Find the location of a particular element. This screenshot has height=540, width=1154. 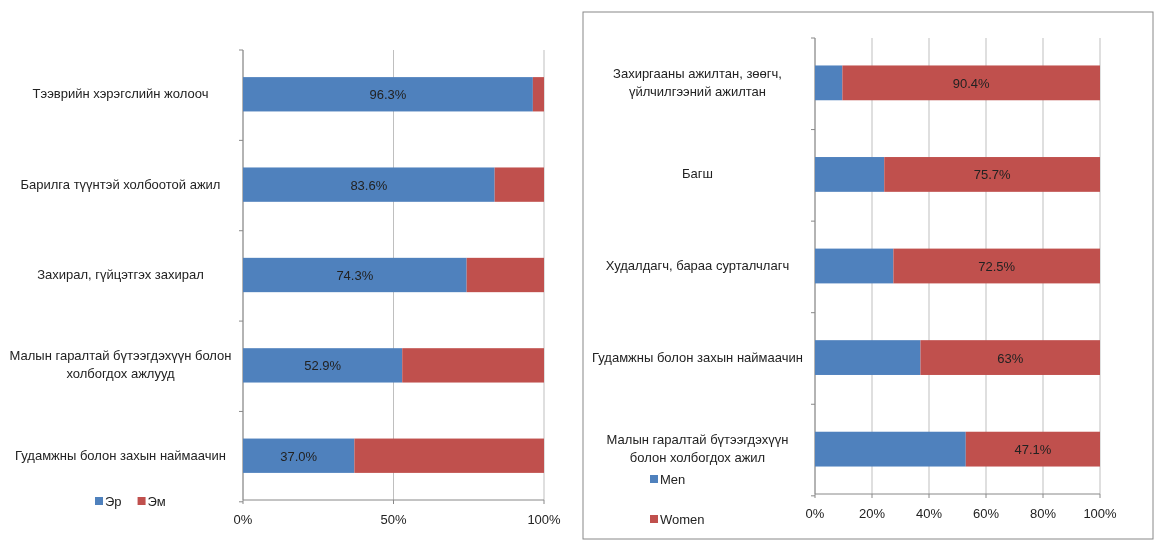

data-label: 37.0% is located at coordinates (299, 456).